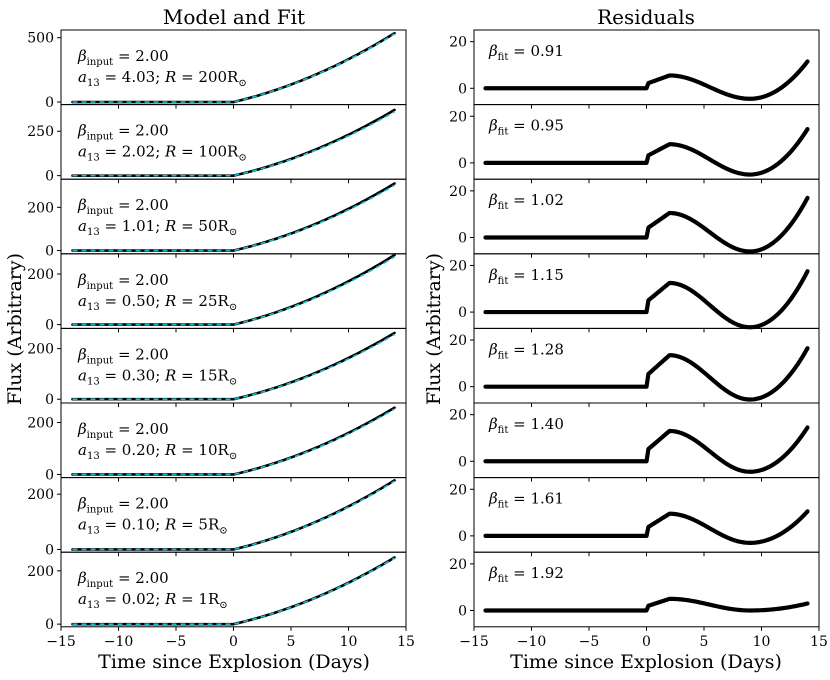  I want to click on left-panel-5-ytick-label: 0, so click(49, 400).